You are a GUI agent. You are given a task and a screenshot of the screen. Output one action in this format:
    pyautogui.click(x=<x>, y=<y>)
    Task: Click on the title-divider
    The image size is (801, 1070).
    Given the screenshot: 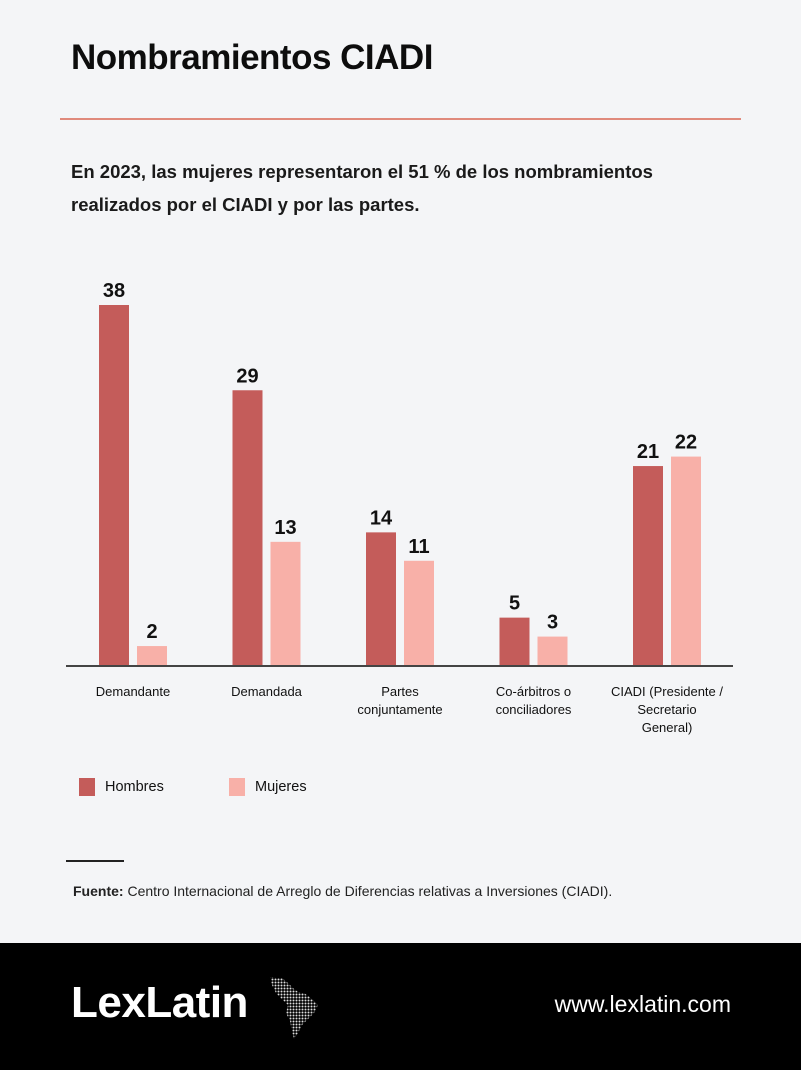 What is the action you would take?
    pyautogui.click(x=400, y=119)
    